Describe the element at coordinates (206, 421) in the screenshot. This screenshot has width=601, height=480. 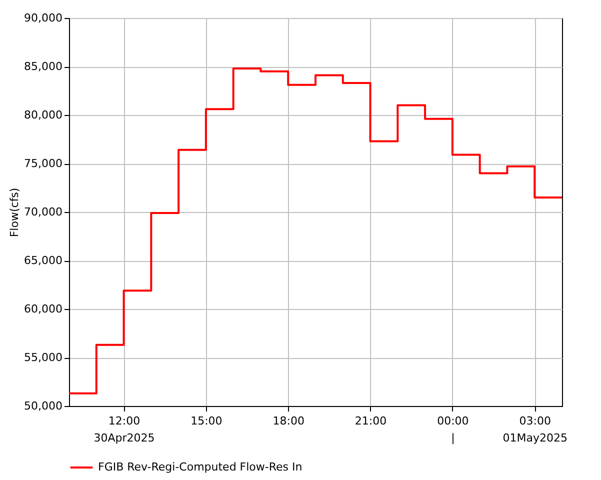
I see `x-tick-label: 15:00` at that location.